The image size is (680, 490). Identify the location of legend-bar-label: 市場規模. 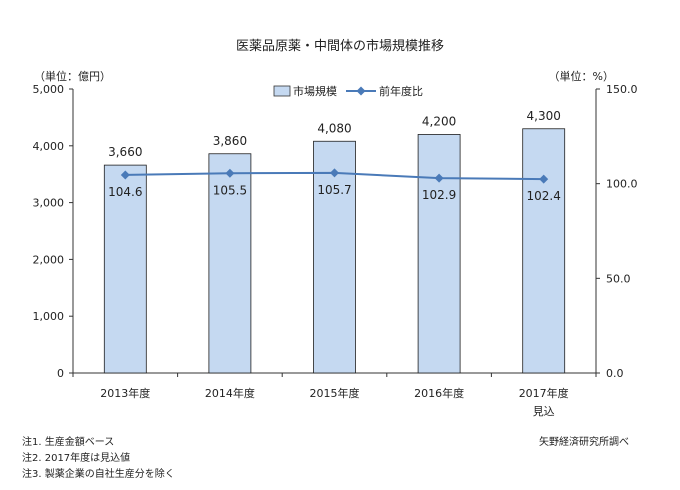
(315, 91).